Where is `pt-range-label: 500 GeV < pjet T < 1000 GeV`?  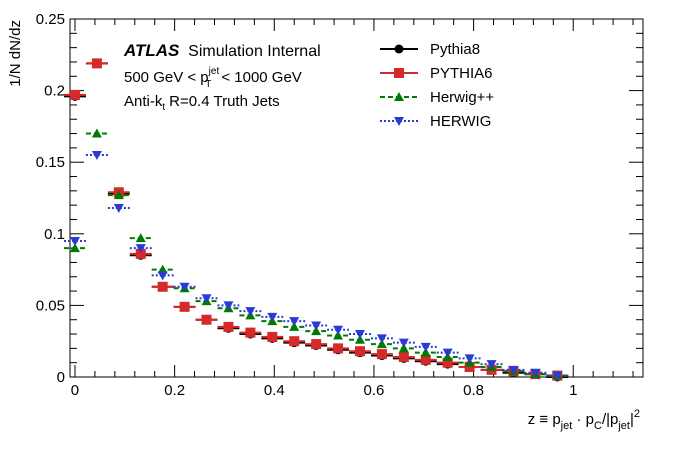
pt-range-label: 500 GeV < pjet T < 1000 GeV is located at coordinates (213, 78).